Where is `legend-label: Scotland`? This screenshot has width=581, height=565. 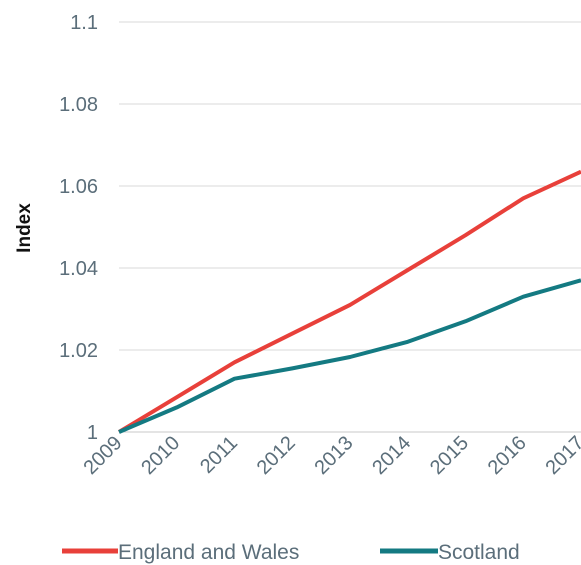 legend-label: Scotland is located at coordinates (479, 552).